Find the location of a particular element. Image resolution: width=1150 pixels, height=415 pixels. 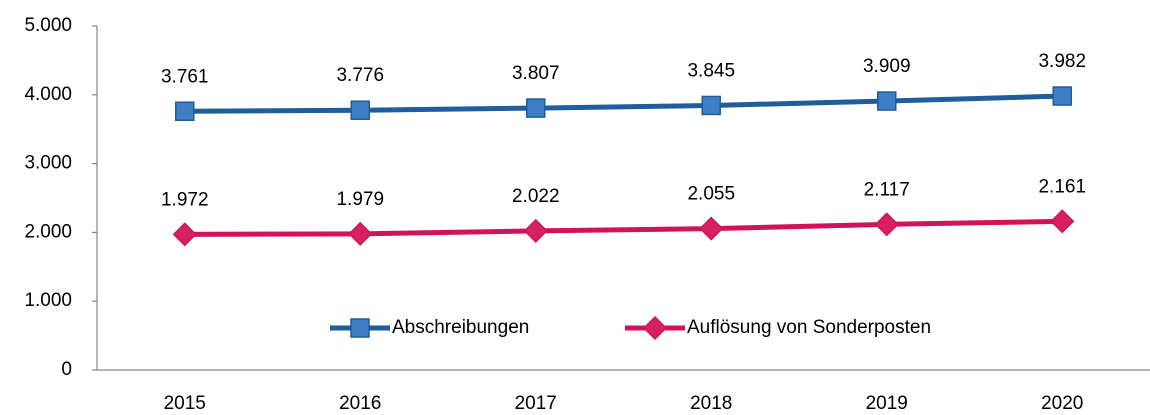

data-label: 1.972 is located at coordinates (185, 199).